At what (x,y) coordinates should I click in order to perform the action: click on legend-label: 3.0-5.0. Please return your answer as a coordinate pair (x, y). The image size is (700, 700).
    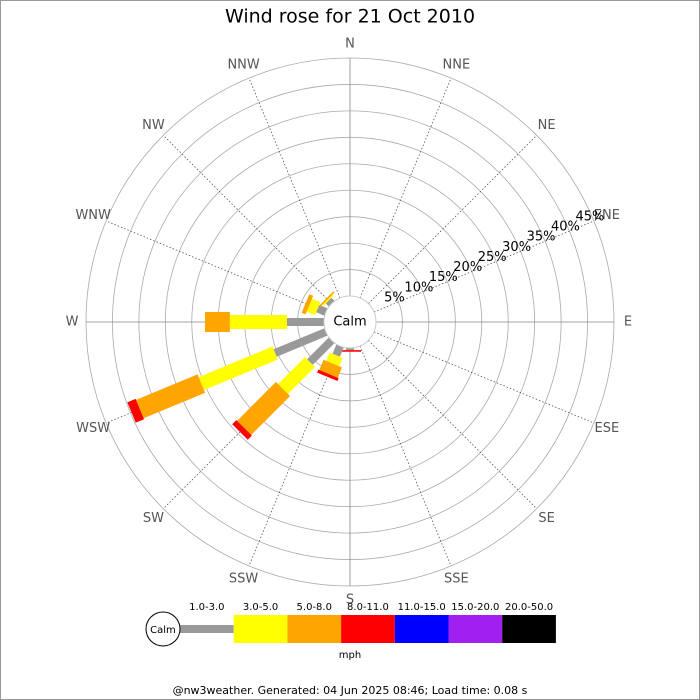
    Looking at the image, I should click on (260, 607).